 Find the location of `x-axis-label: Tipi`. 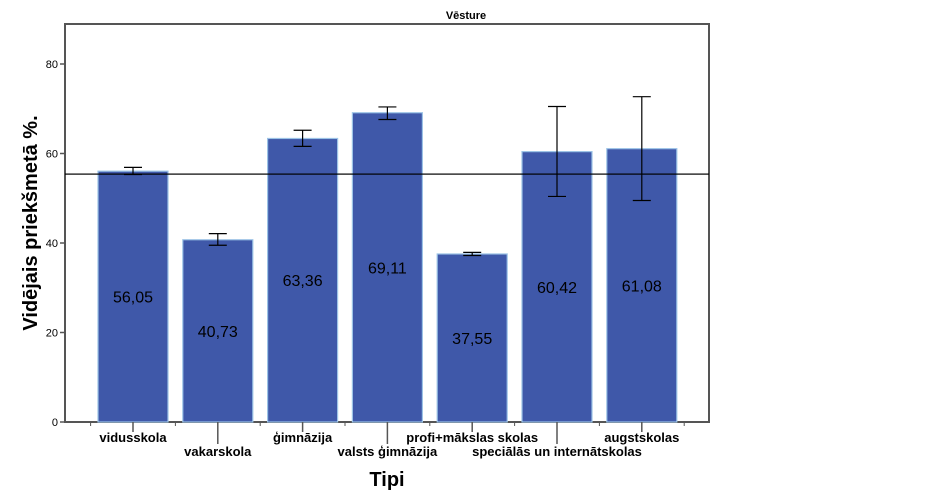

x-axis-label: Tipi is located at coordinates (386, 480).